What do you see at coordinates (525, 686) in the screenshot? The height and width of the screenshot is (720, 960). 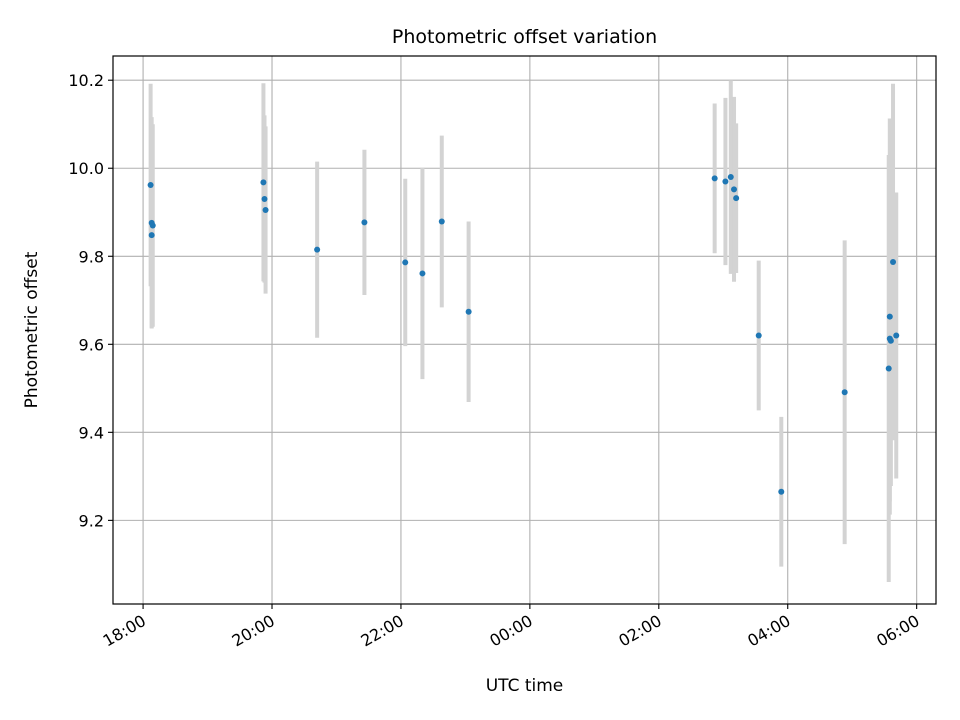 I see `x-axis-label: UTC time` at bounding box center [525, 686].